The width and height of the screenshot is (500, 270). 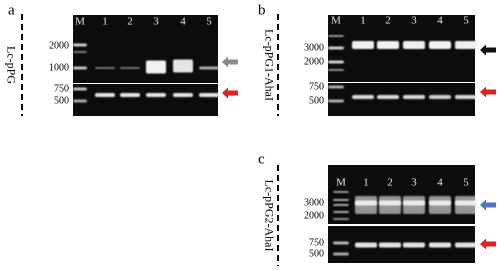 I want to click on construct-label: Lc-pPG, so click(x=11, y=65).